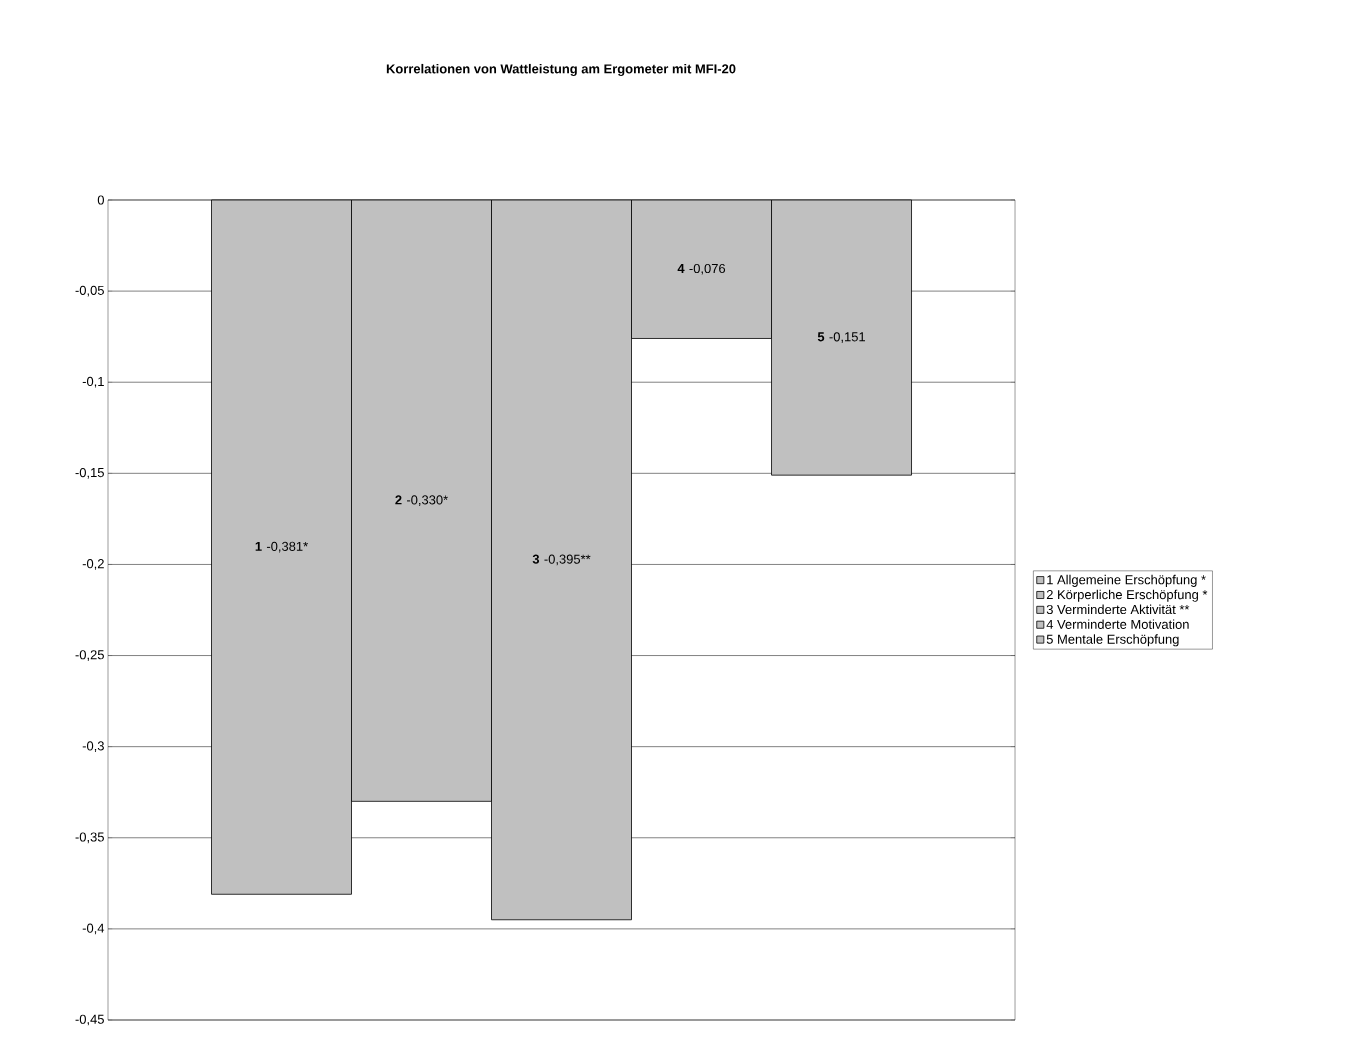 The width and height of the screenshot is (1357, 1054). Describe the element at coordinates (1127, 595) in the screenshot. I see `legend-label: 2 Körperliche Erschöpfung *` at that location.